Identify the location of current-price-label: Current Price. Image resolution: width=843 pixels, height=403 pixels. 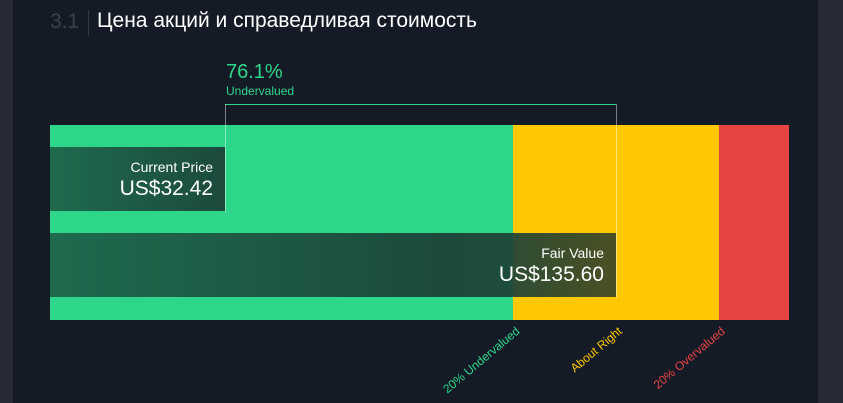
(171, 167).